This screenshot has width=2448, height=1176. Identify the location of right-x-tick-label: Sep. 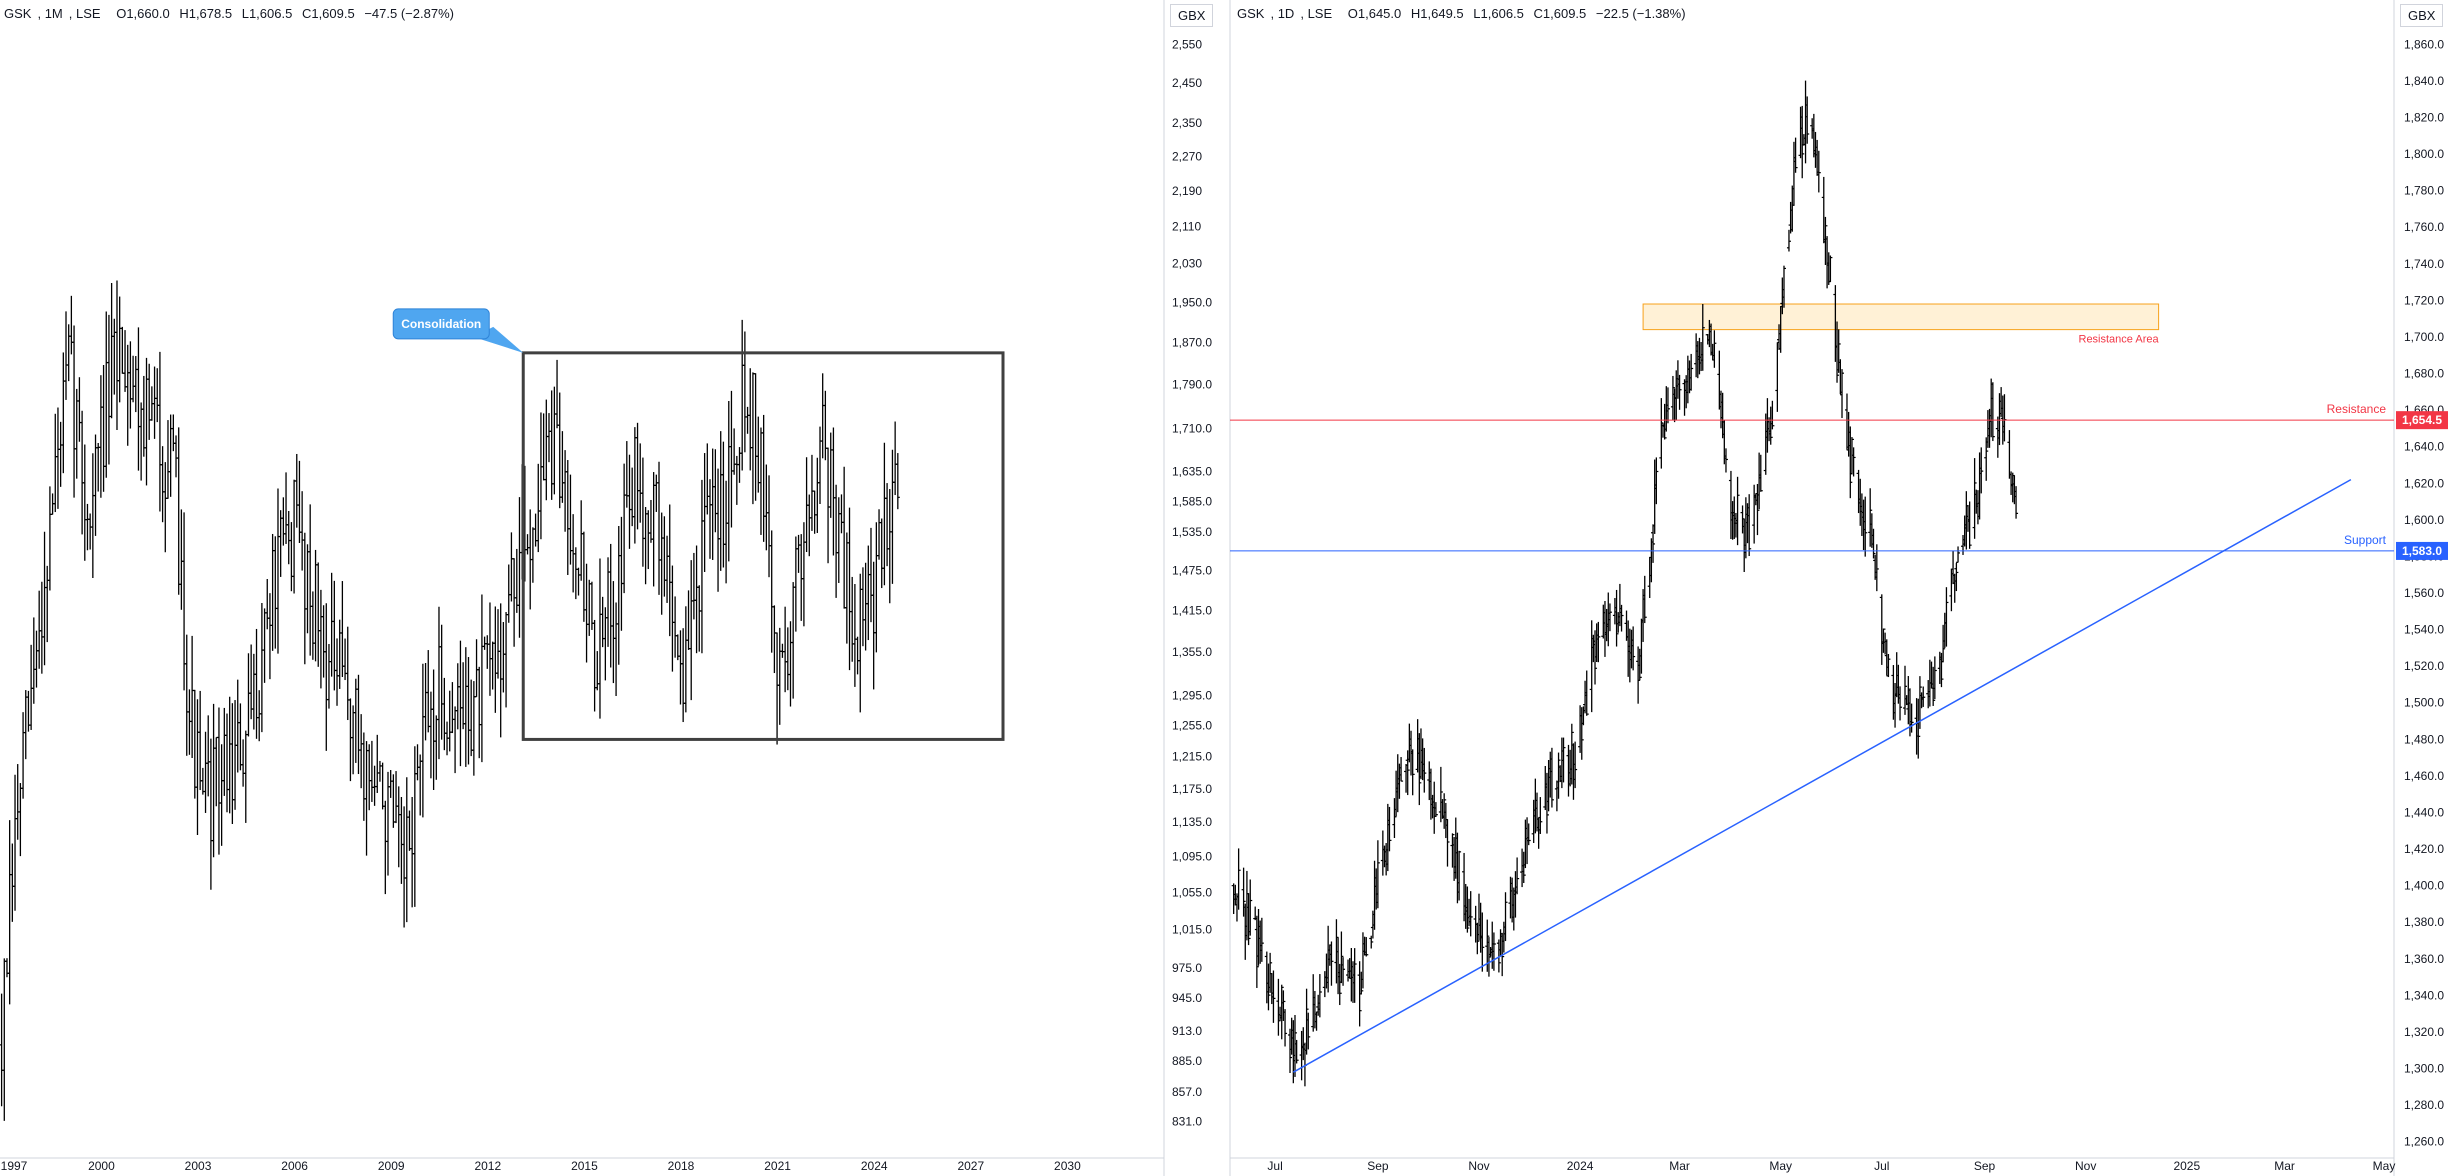
(1985, 1166).